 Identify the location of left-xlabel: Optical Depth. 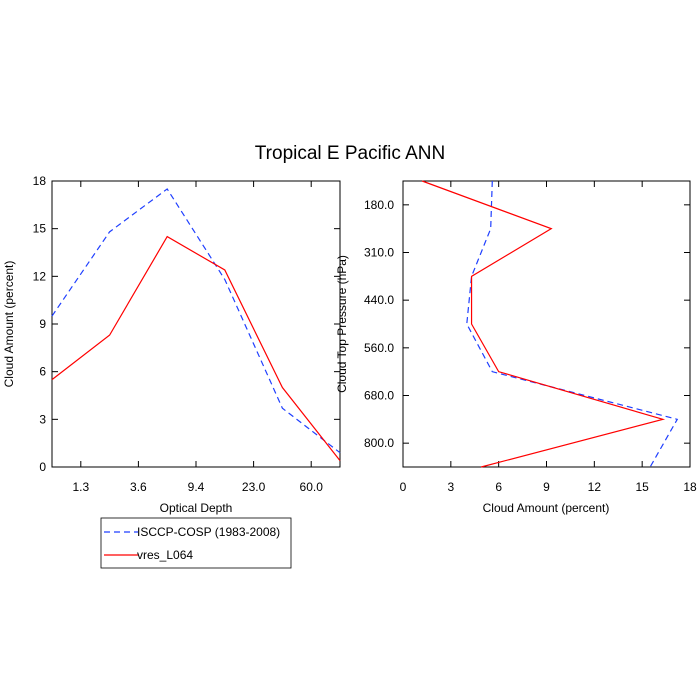
(196, 508).